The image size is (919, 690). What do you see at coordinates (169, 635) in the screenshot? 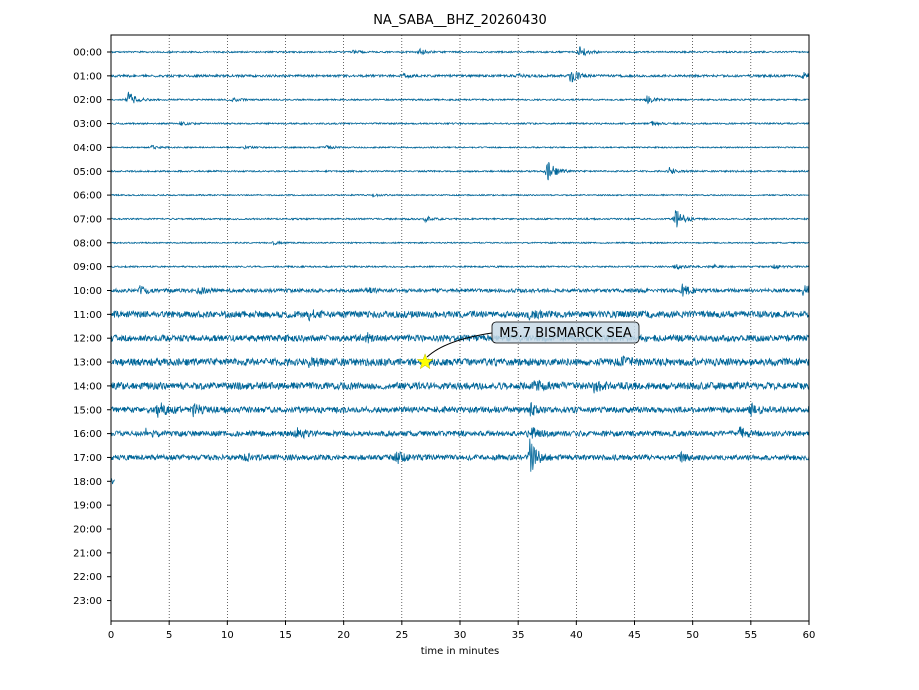
I see `x-tick-label: 5` at bounding box center [169, 635].